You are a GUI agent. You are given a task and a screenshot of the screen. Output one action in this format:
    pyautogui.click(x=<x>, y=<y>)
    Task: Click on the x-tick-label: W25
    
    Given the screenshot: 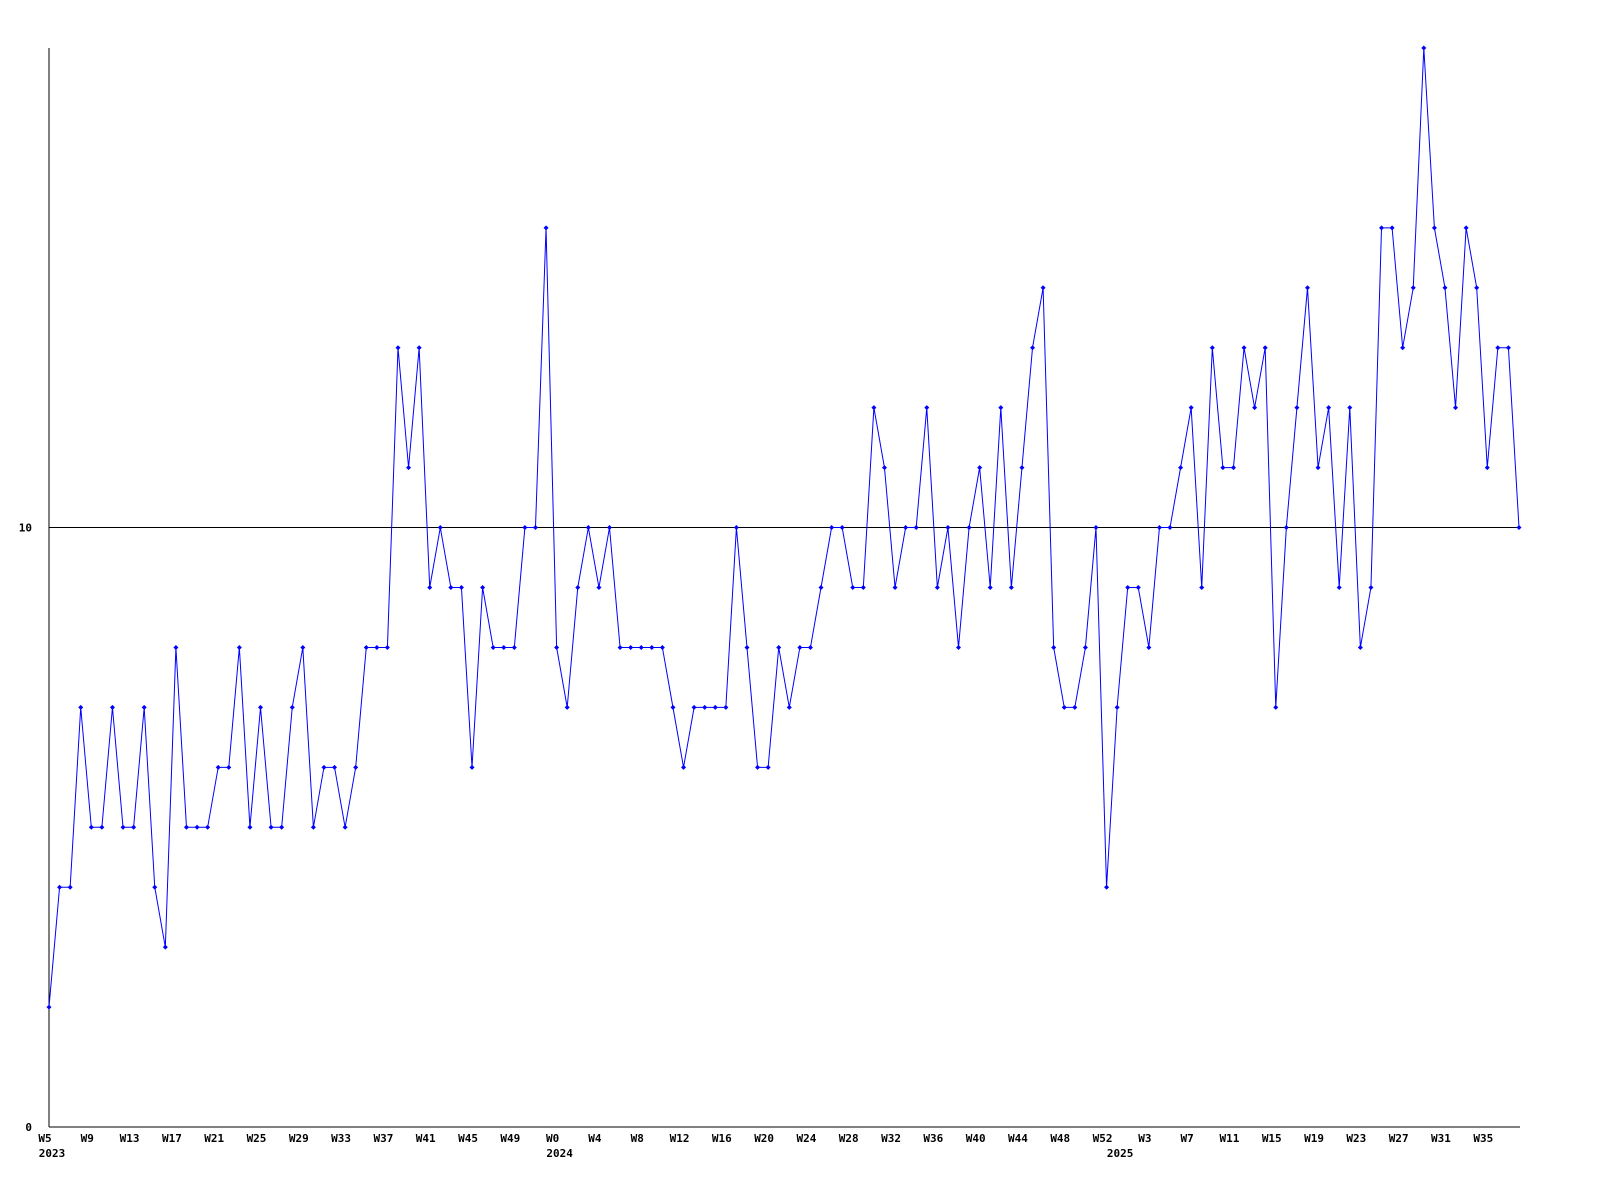 What is the action you would take?
    pyautogui.click(x=257, y=1138)
    